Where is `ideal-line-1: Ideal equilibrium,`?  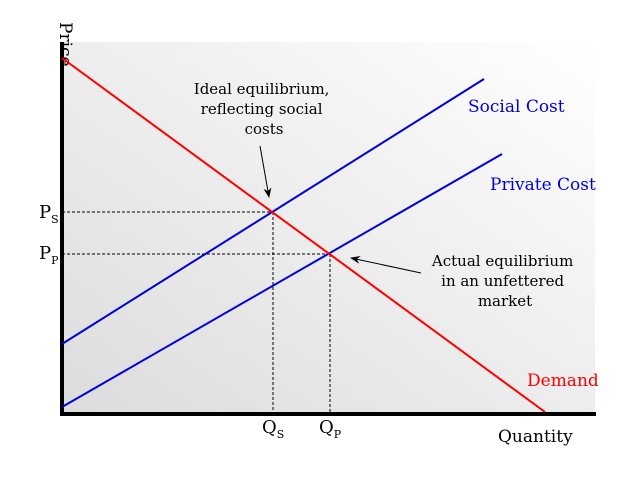 ideal-line-1: Ideal equilibrium, is located at coordinates (262, 89).